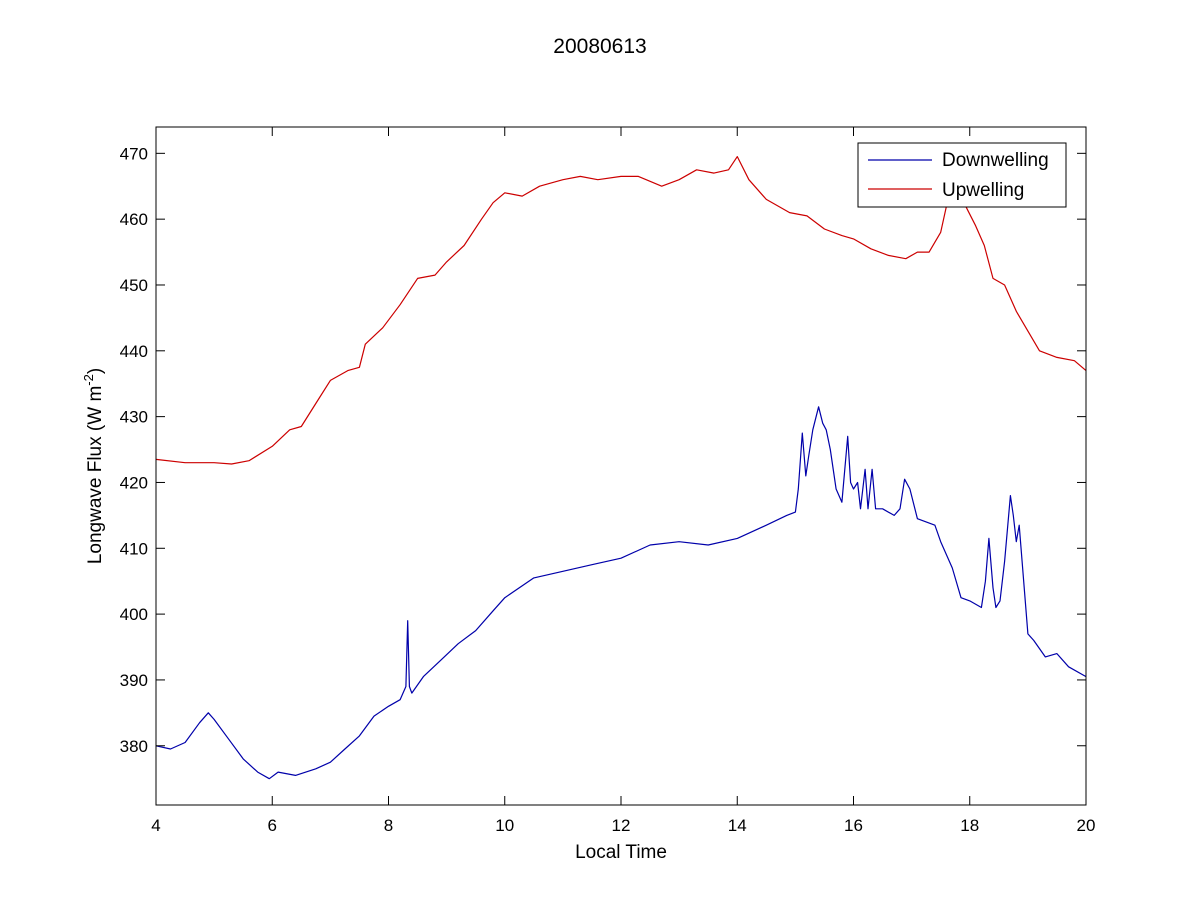  Describe the element at coordinates (134, 614) in the screenshot. I see `y-tick-label: 400` at that location.